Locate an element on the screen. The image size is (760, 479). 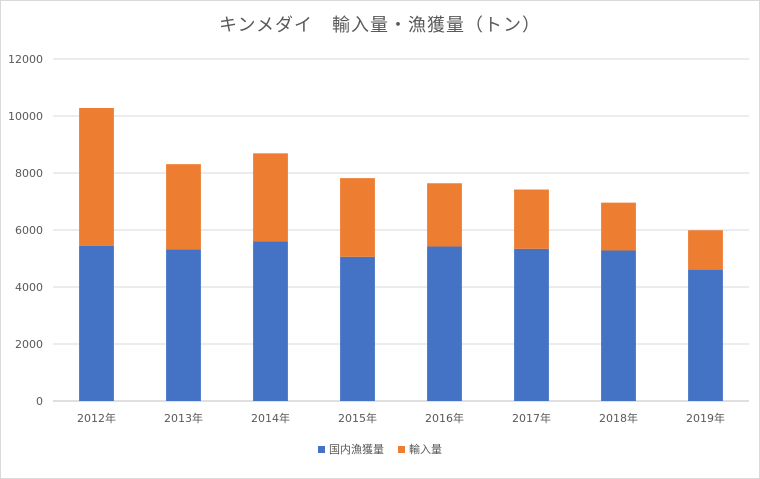
legend-label: 輸入量 is located at coordinates (425, 449).